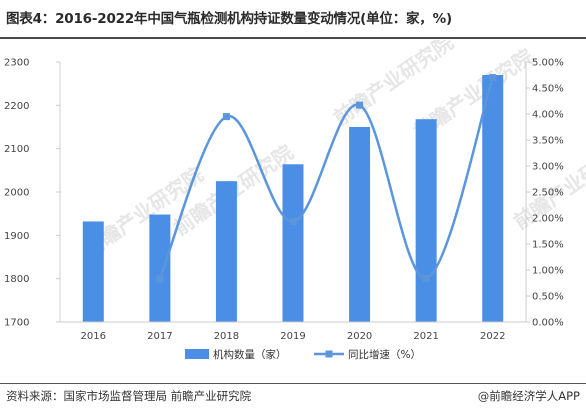 The width and height of the screenshot is (586, 415). Describe the element at coordinates (16, 149) in the screenshot. I see `y-left-tick-label: 2100` at that location.